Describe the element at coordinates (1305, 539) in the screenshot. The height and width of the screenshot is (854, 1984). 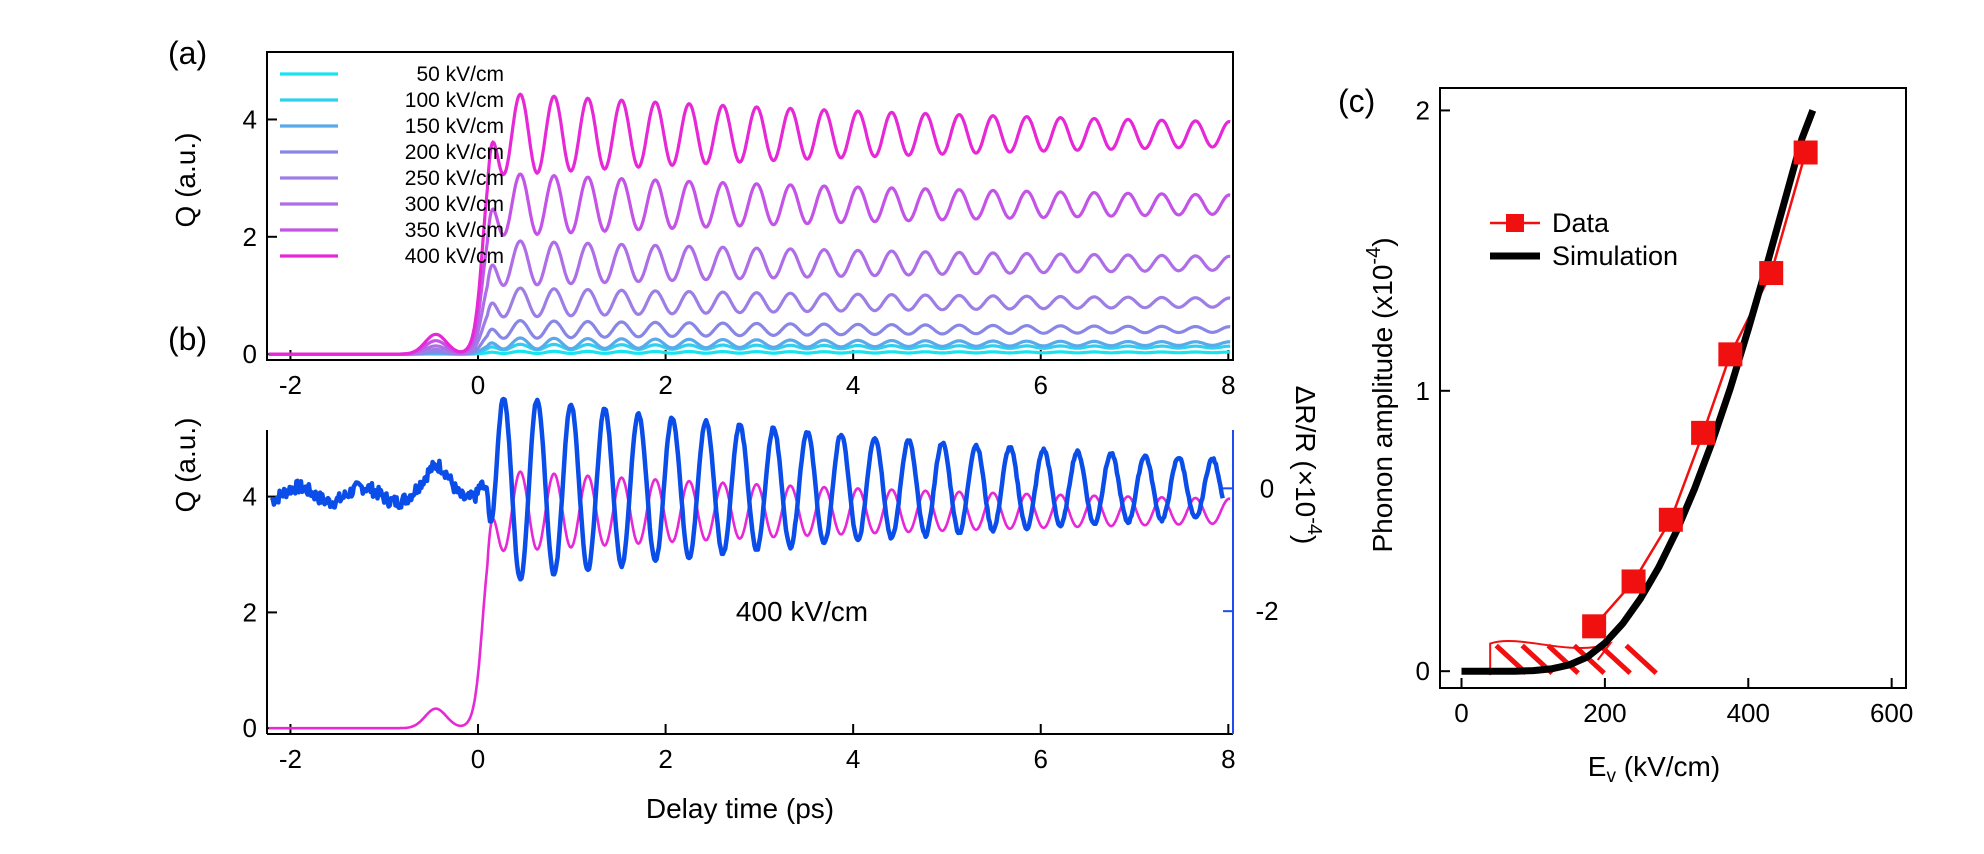
I see `panel-b-right-ylabel-suffix: )` at that location.